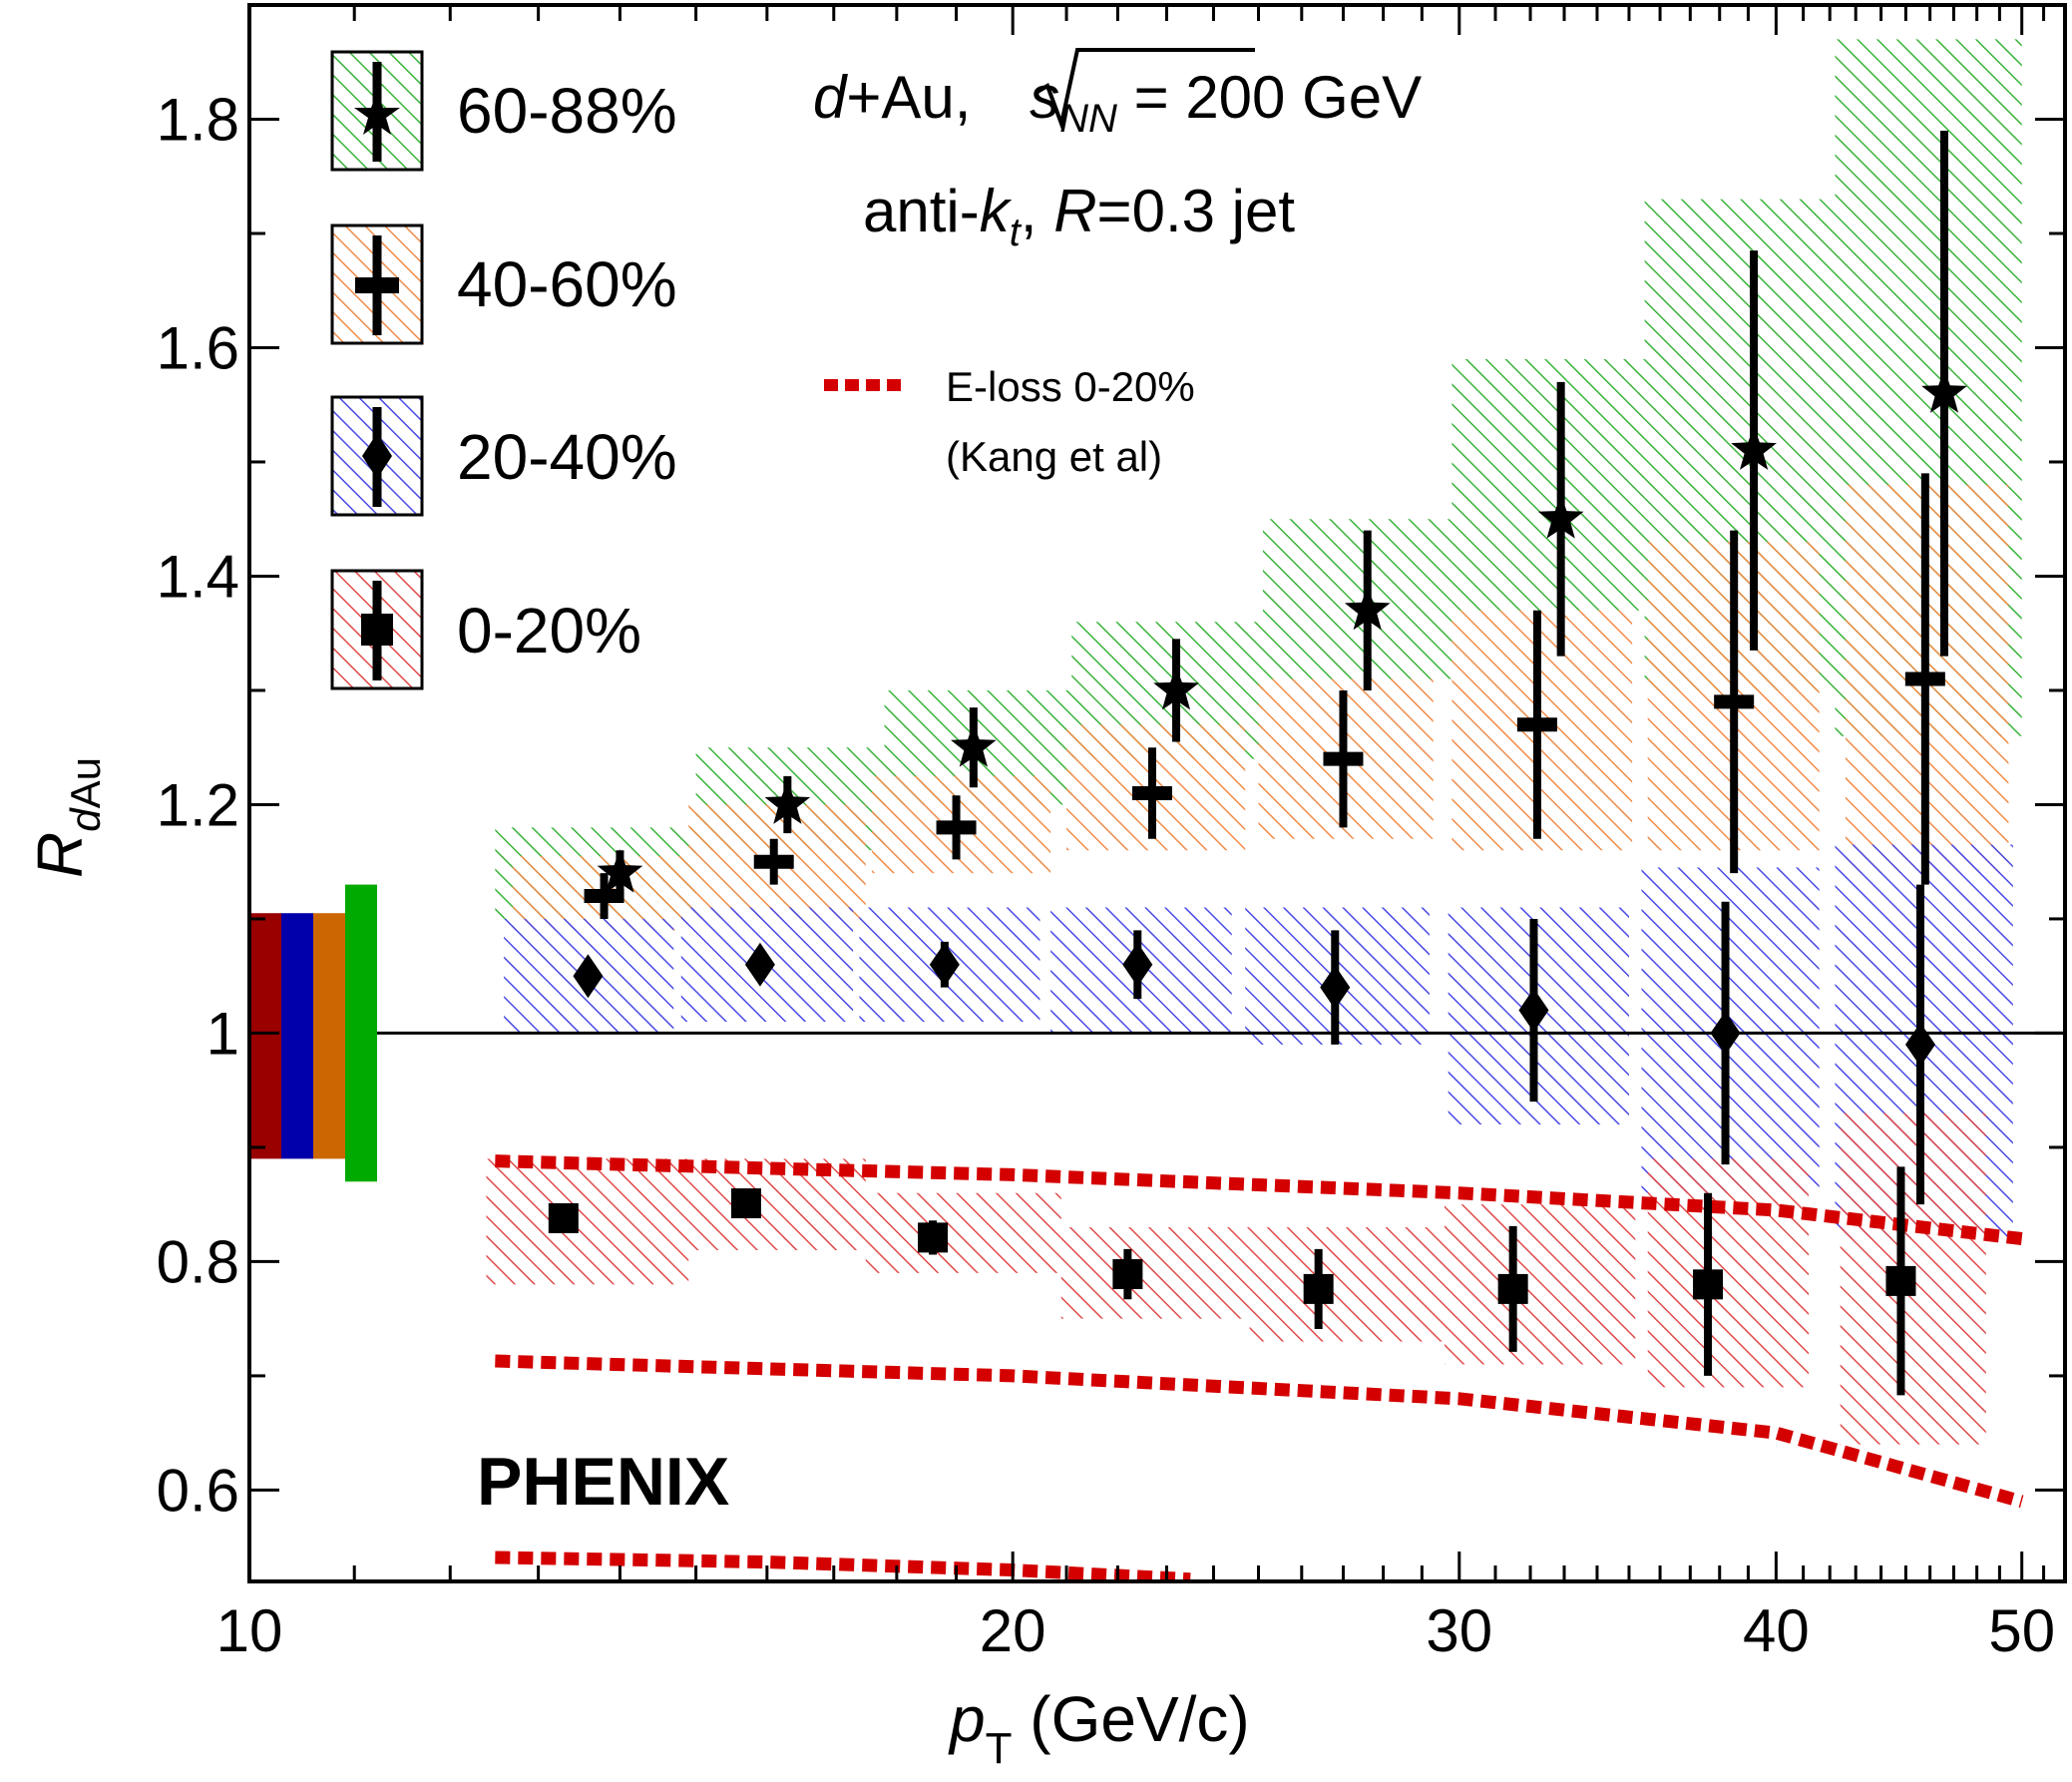 The image size is (2072, 1782). I want to click on y-tick-label-1.2: 1.2, so click(198, 804).